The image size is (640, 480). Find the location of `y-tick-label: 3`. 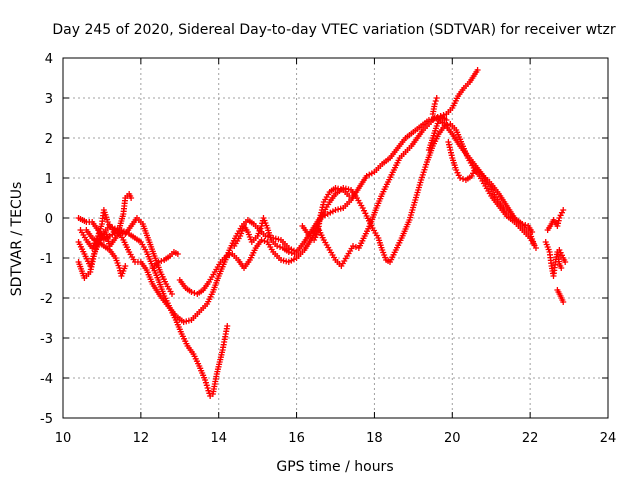

y-tick-label: 3 is located at coordinates (49, 99).